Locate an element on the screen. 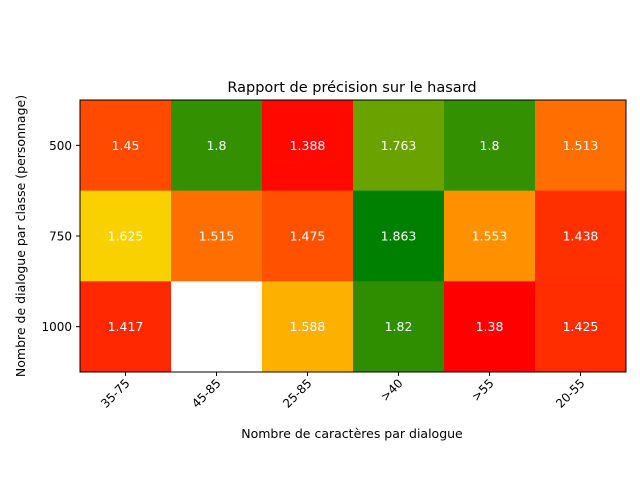  x-axis-label: Nombre de caractères par dialogue is located at coordinates (352, 433).